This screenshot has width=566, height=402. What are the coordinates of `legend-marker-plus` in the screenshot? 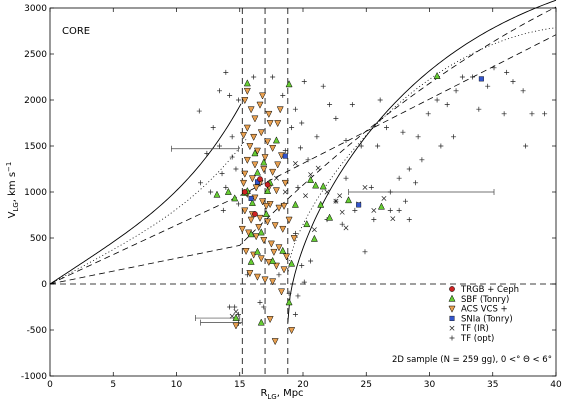 It's located at (452, 338).